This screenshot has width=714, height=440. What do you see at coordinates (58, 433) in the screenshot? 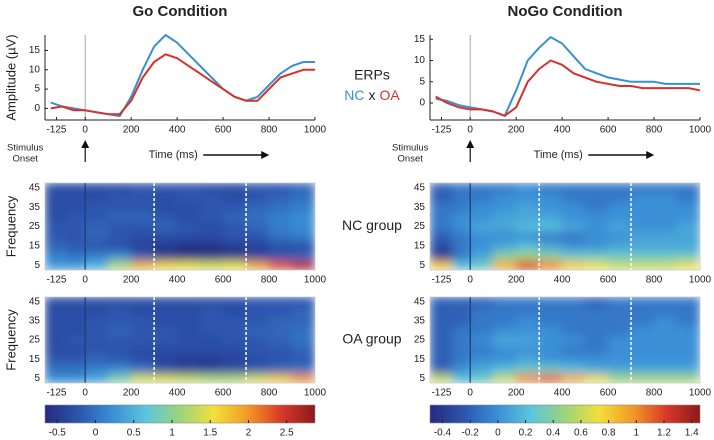
I see `colorbar-tick-label: -0.5` at bounding box center [58, 433].